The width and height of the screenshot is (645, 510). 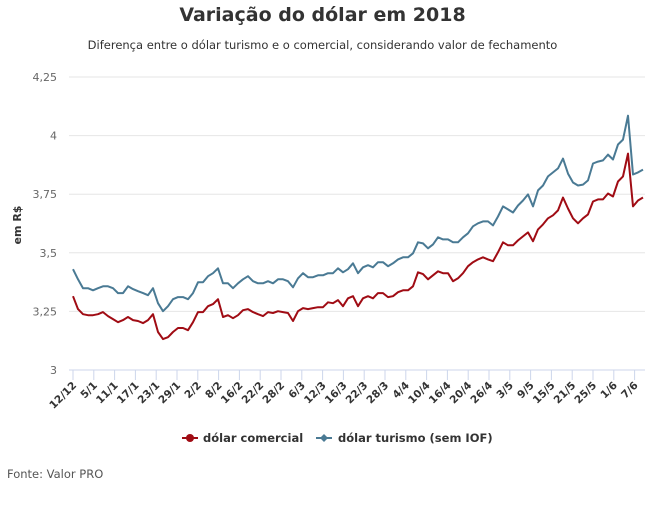 I want to click on chart-title: Variação do dólar em 2018, so click(x=322, y=15).